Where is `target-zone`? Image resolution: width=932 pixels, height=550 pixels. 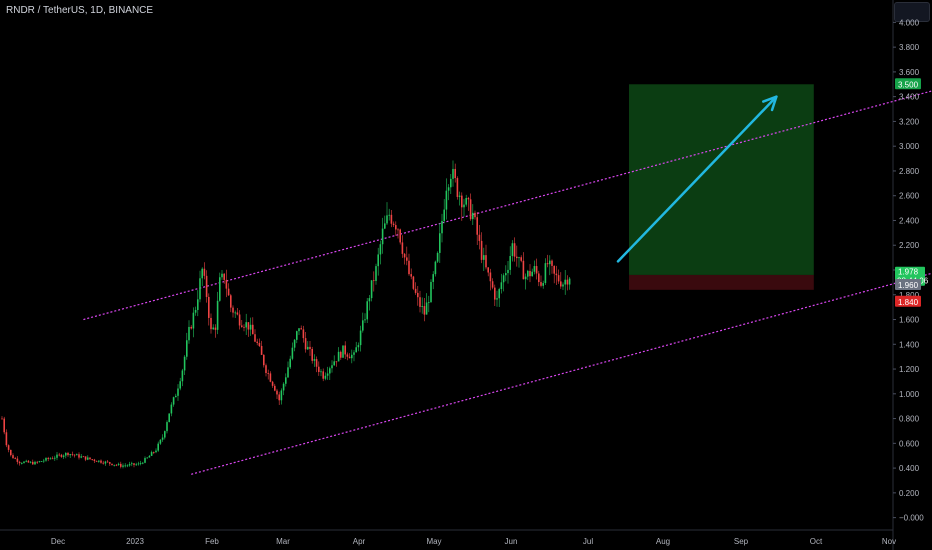 target-zone is located at coordinates (721, 179).